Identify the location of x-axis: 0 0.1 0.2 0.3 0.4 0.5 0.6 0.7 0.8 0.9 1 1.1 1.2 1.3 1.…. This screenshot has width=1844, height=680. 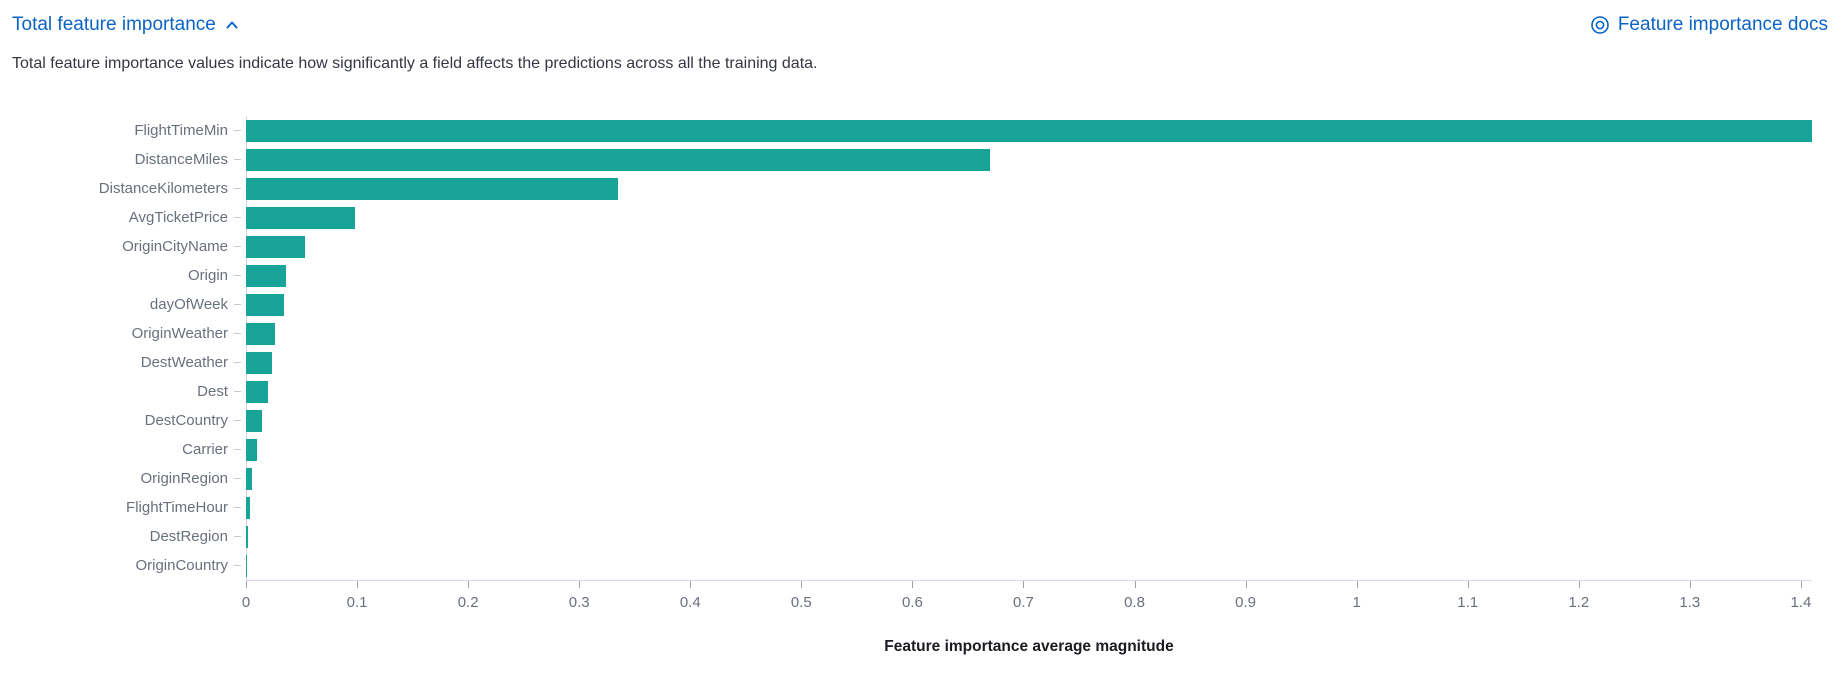
(1027, 602).